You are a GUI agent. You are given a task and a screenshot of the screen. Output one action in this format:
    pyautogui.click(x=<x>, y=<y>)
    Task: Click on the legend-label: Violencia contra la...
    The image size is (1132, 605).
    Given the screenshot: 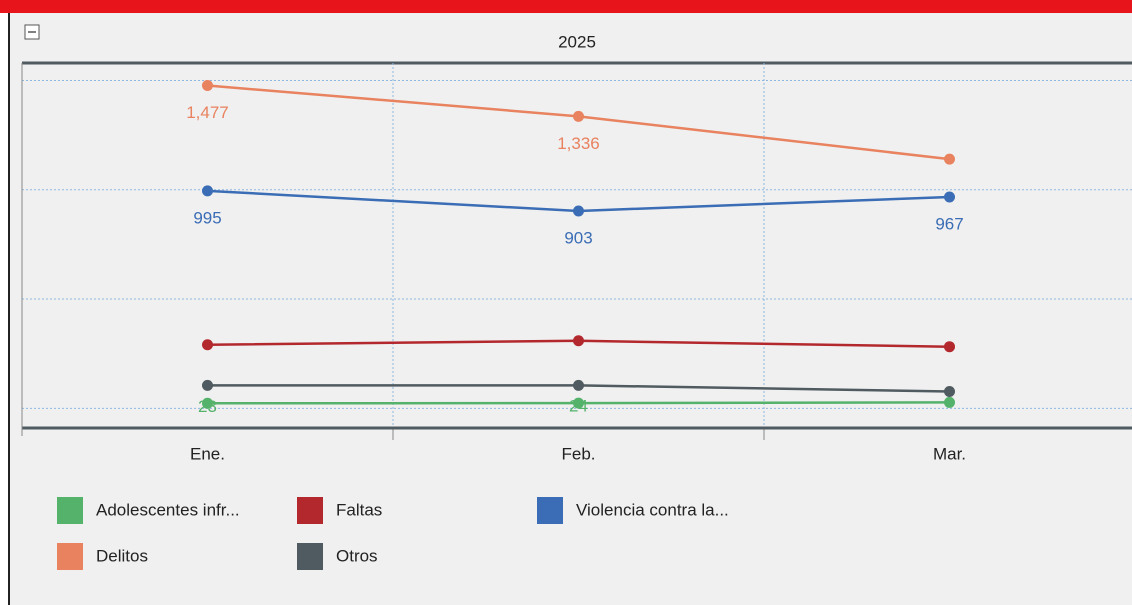 What is the action you would take?
    pyautogui.click(x=652, y=509)
    